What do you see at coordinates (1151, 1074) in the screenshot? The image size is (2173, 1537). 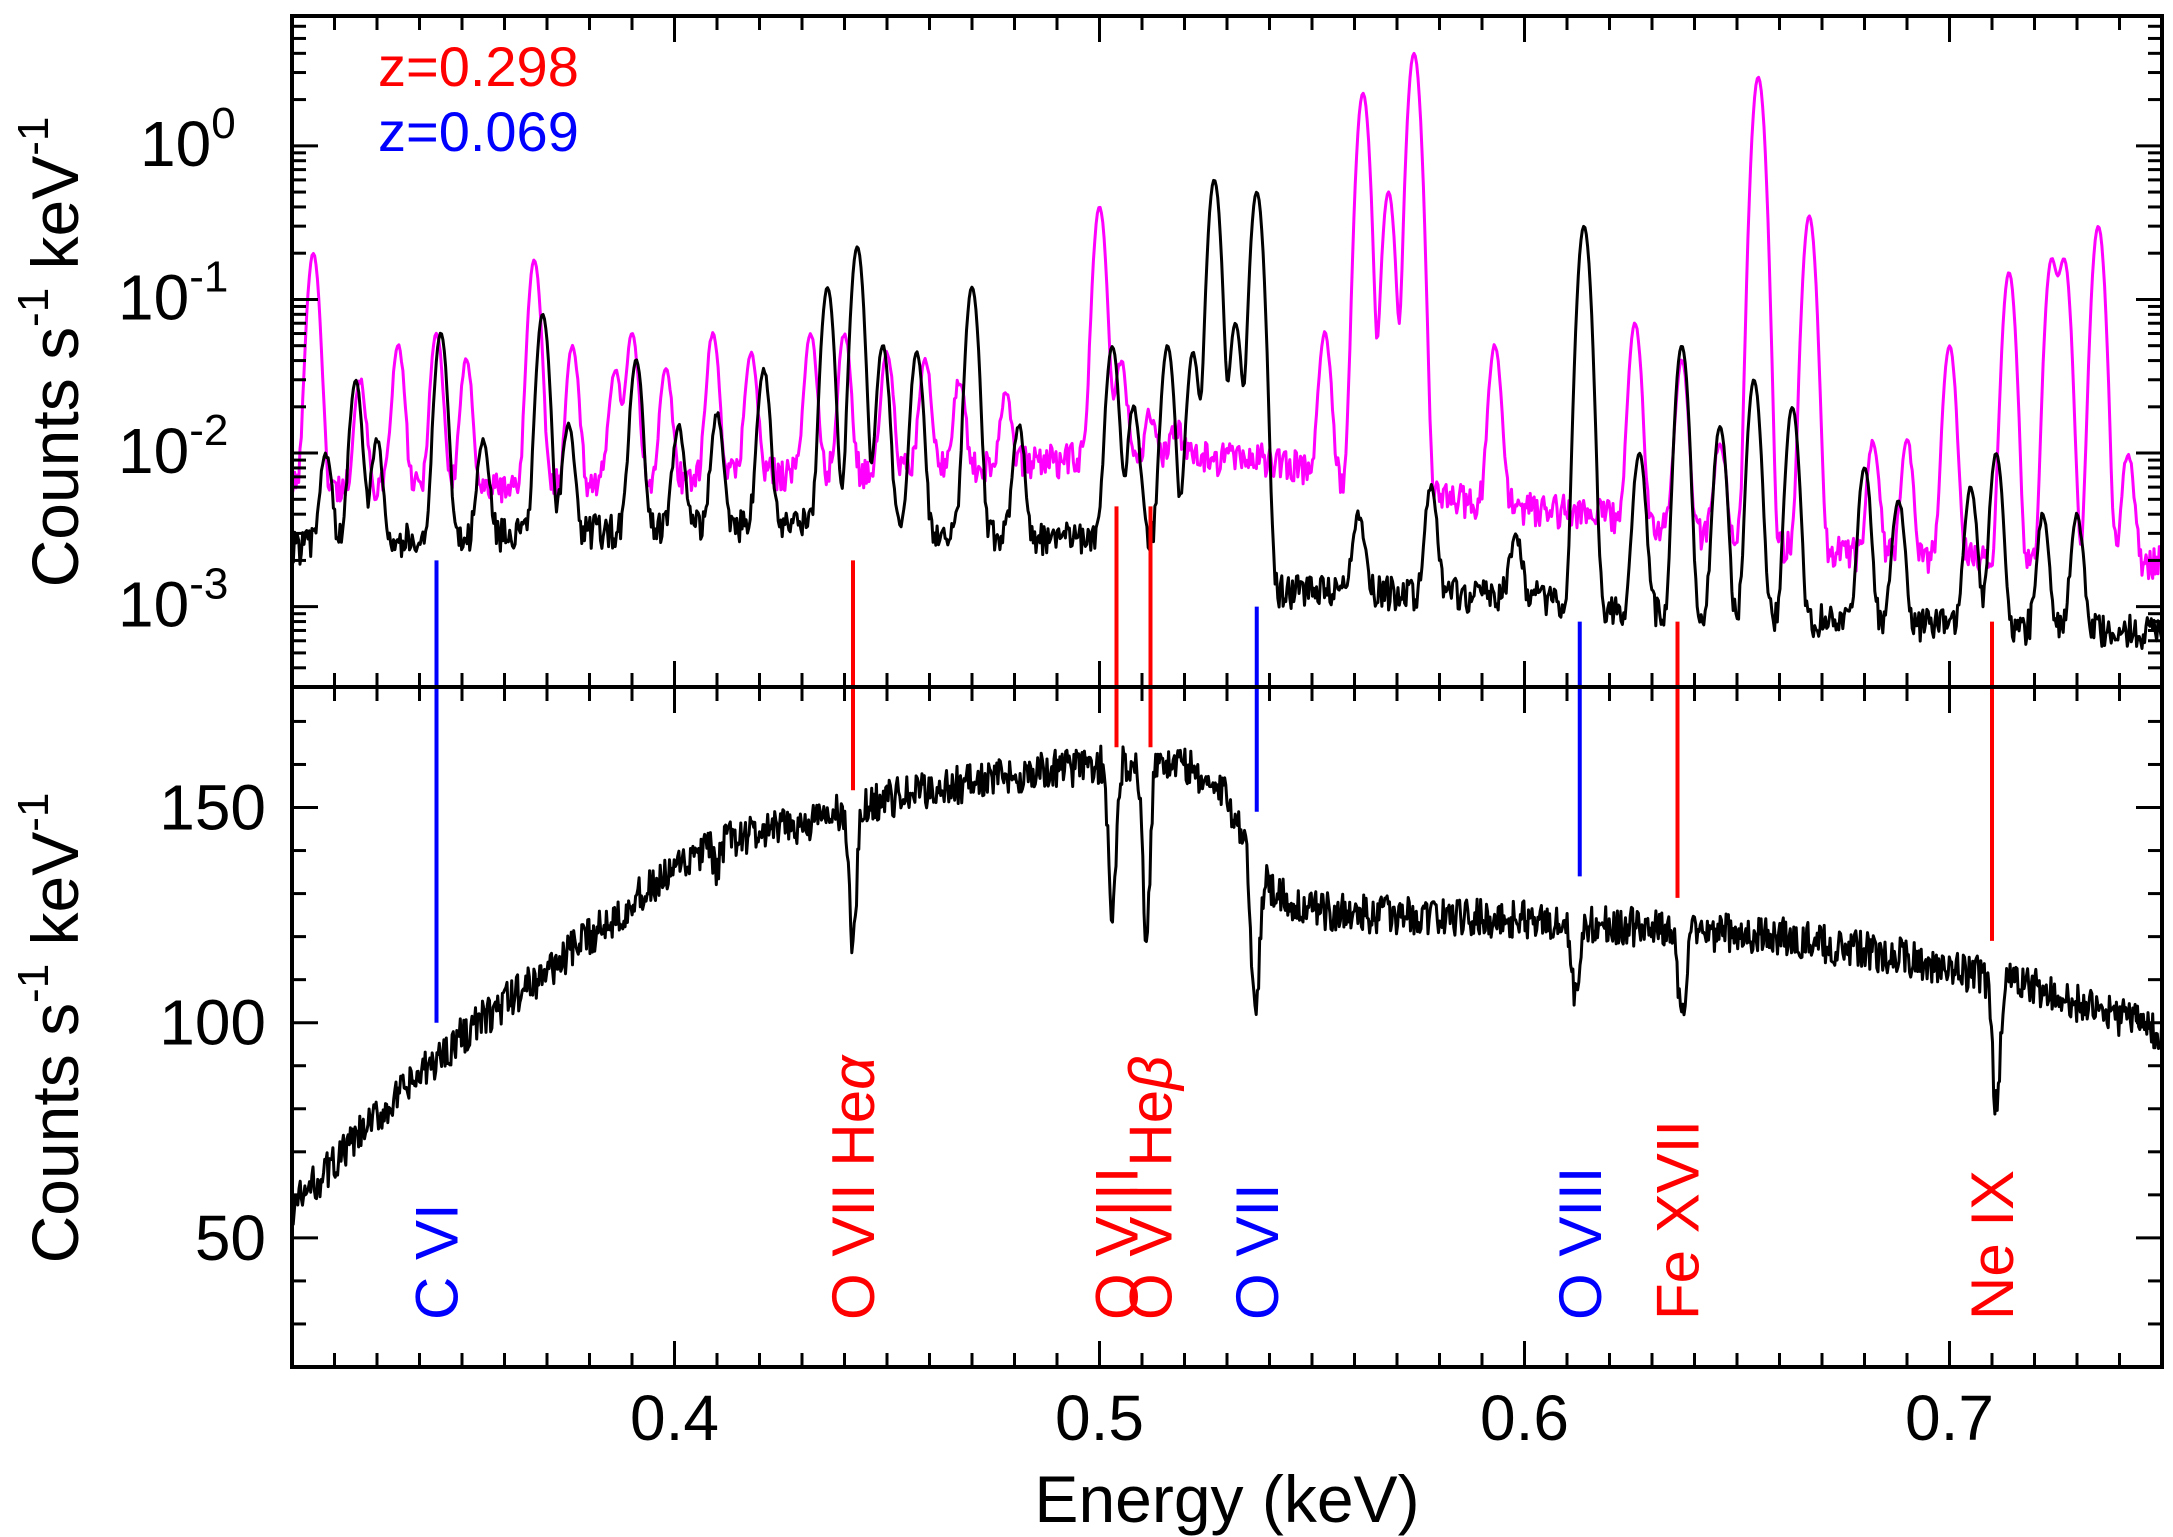 I see `marker-label-greek: β` at bounding box center [1151, 1074].